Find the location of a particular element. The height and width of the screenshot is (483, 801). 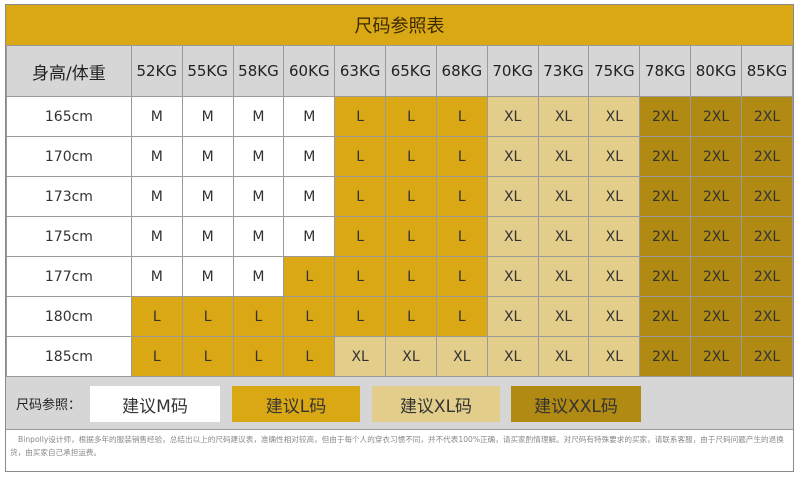

height-cell: 185cm is located at coordinates (69, 356).